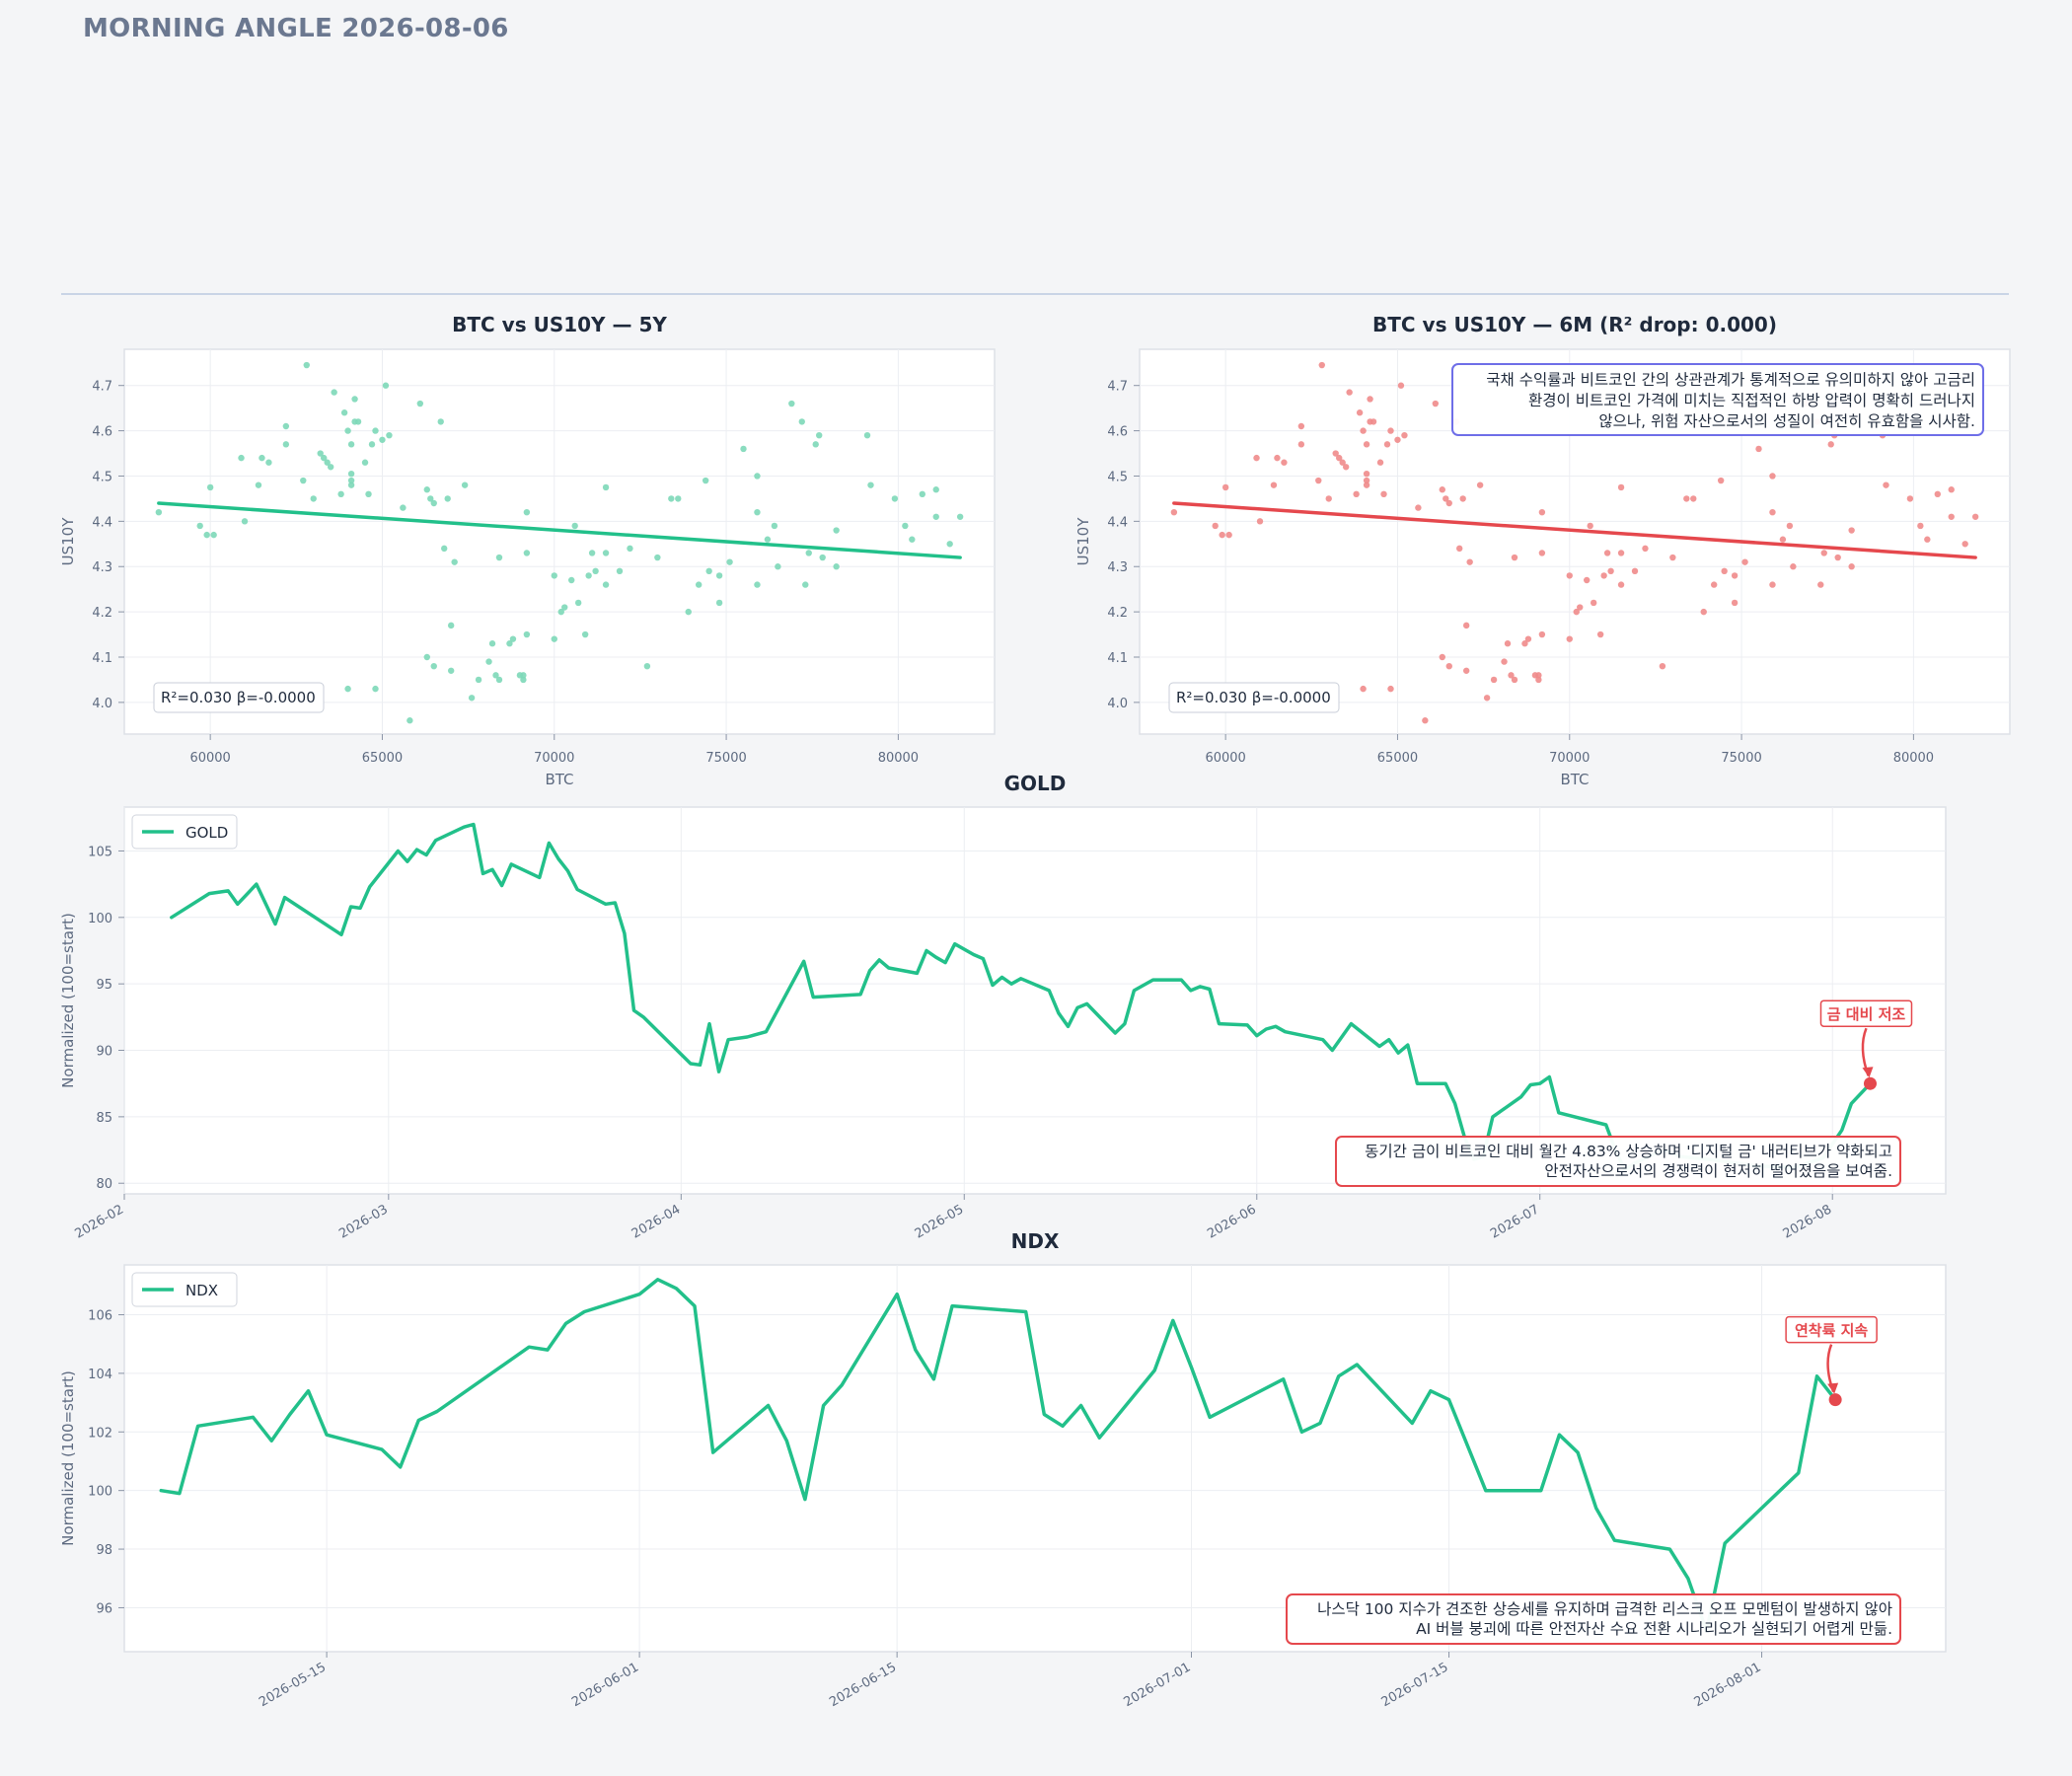 The image size is (2072, 1776). Describe the element at coordinates (210, 759) in the screenshot. I see `x-tick-label: 60000` at that location.